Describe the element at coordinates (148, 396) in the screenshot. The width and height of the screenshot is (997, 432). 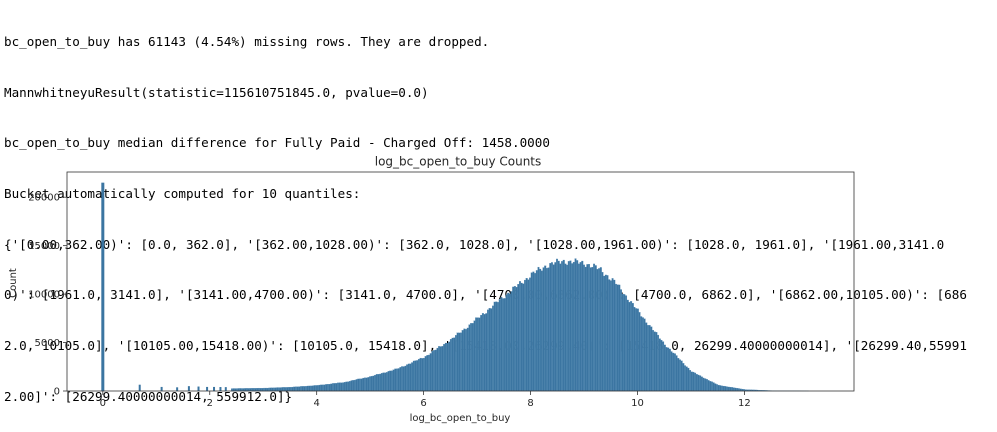
I see `output-line: 2.00]': [26299.40000000014, 559912.0]}` at that location.